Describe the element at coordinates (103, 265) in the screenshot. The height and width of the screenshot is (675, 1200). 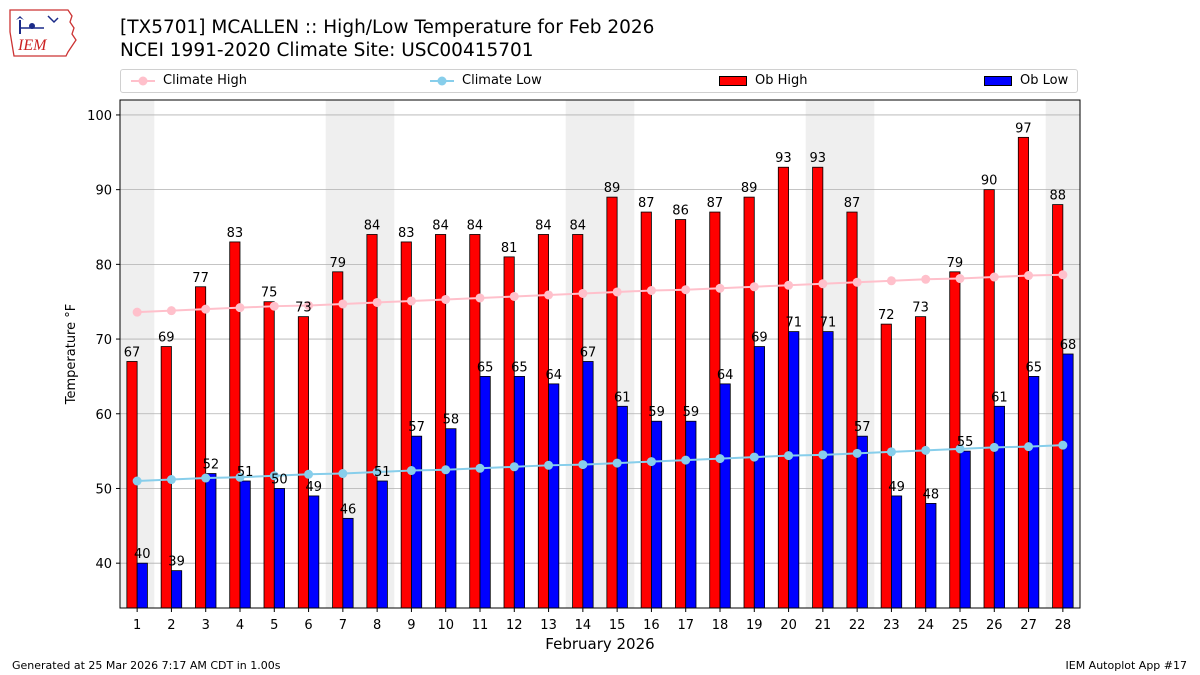
I see `y-tick-label: 80` at that location.